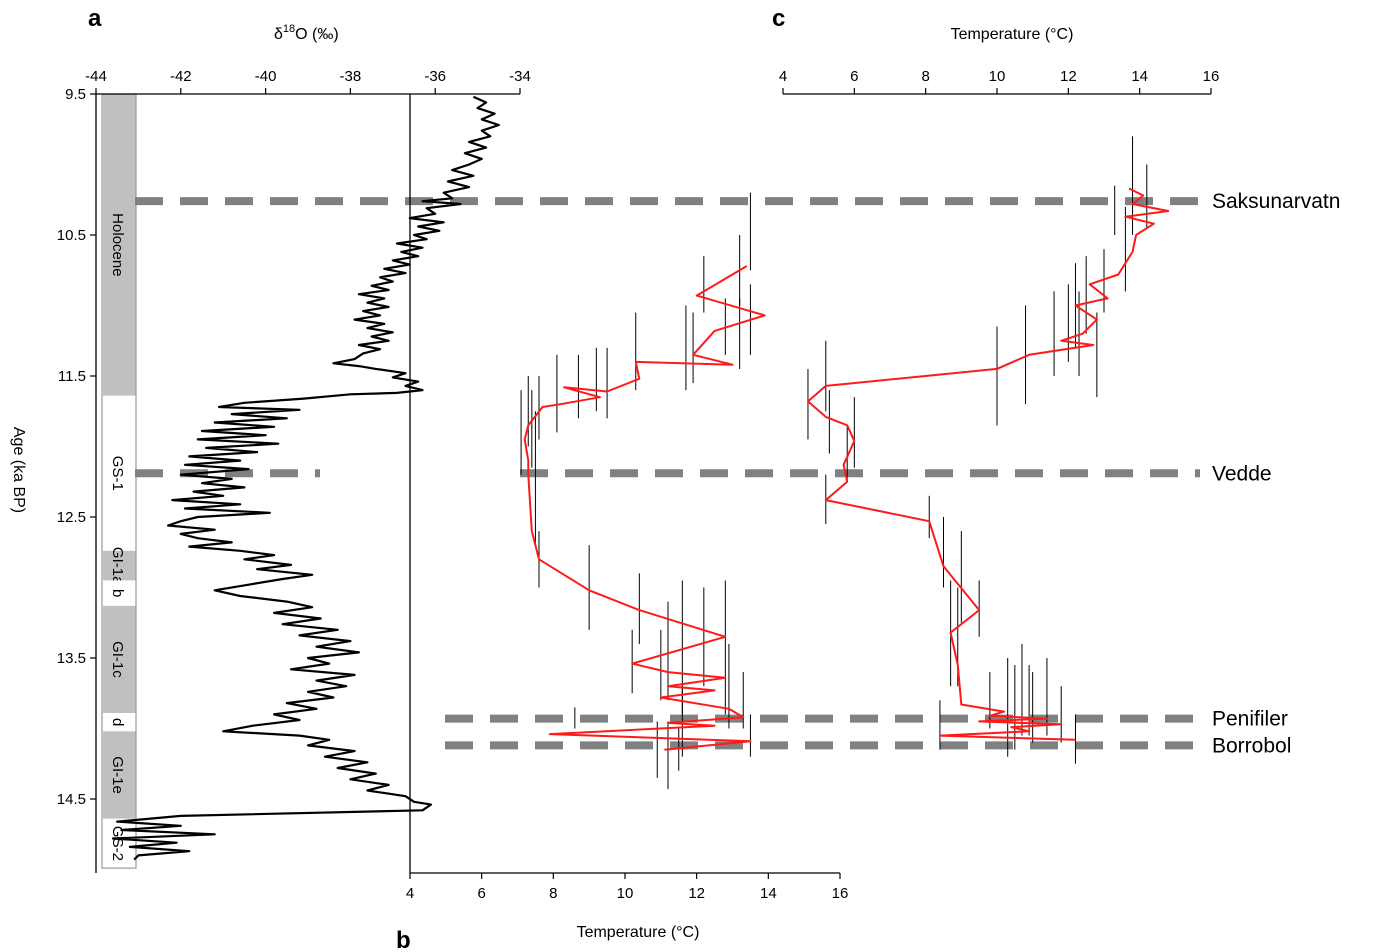  What do you see at coordinates (71, 799) in the screenshot?
I see `y-tick-label-5: 14.5` at bounding box center [71, 799].